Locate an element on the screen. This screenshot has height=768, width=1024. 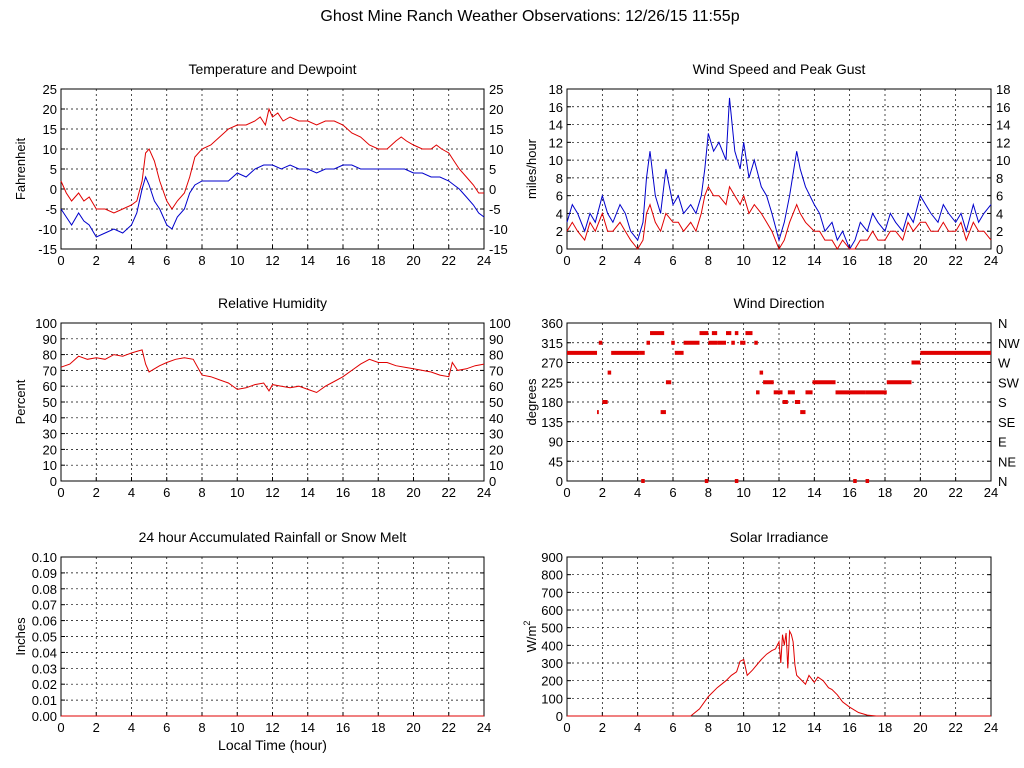
y-tick-label: 14 is located at coordinates (556, 125).